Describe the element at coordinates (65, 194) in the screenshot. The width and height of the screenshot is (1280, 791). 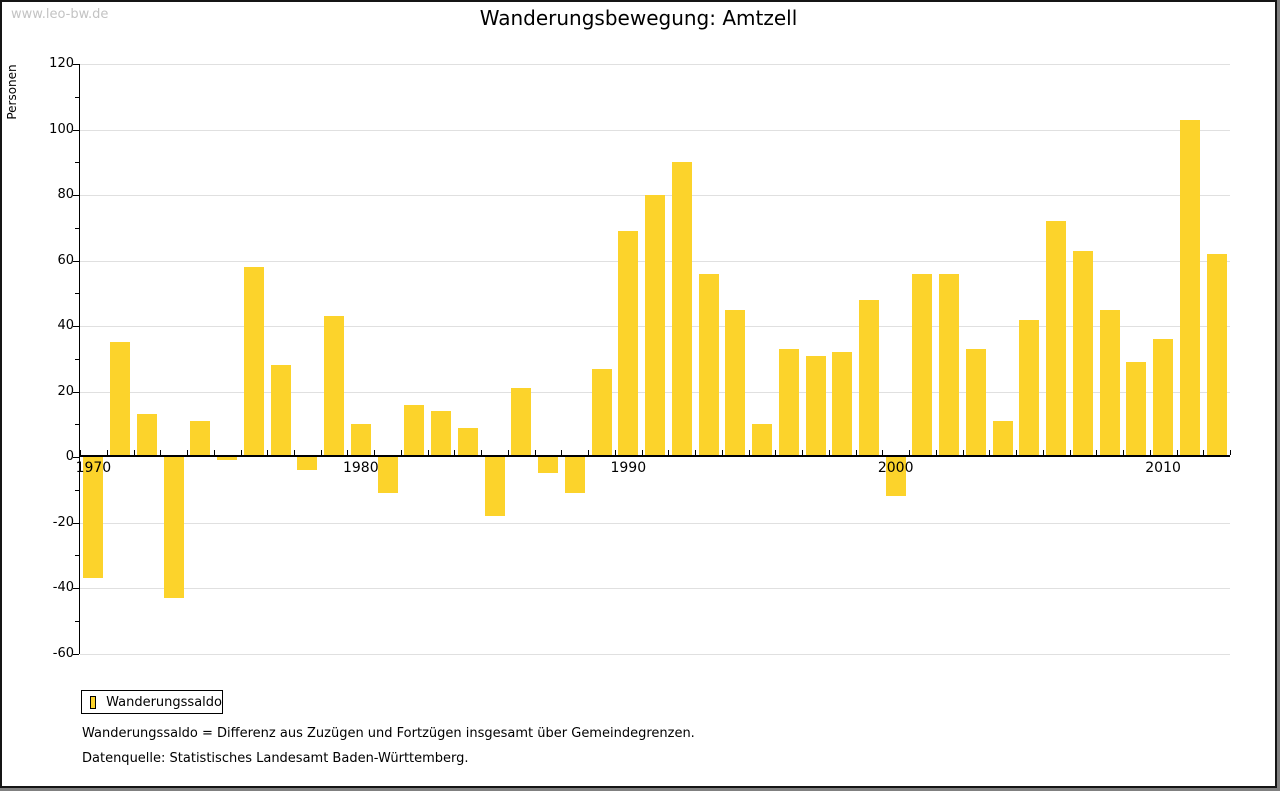
I see `y-tick-label-80: 80` at that location.